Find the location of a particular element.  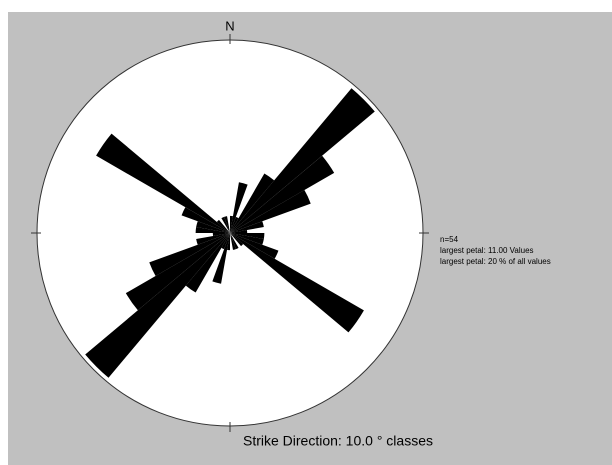

annotation: n=54 is located at coordinates (449, 239).